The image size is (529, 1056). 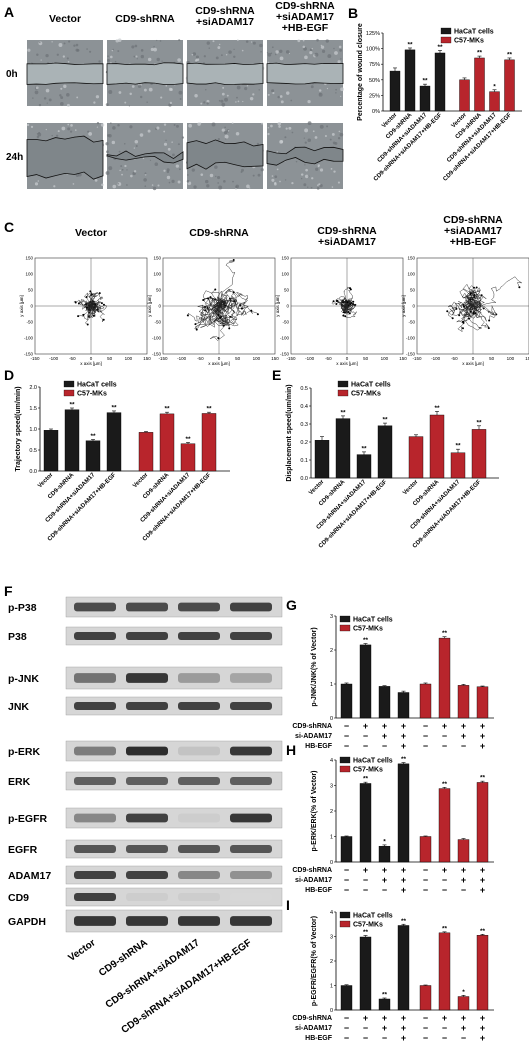 What do you see at coordinates (331, 812) in the screenshot?
I see `y-tick-label: 2` at bounding box center [331, 812].